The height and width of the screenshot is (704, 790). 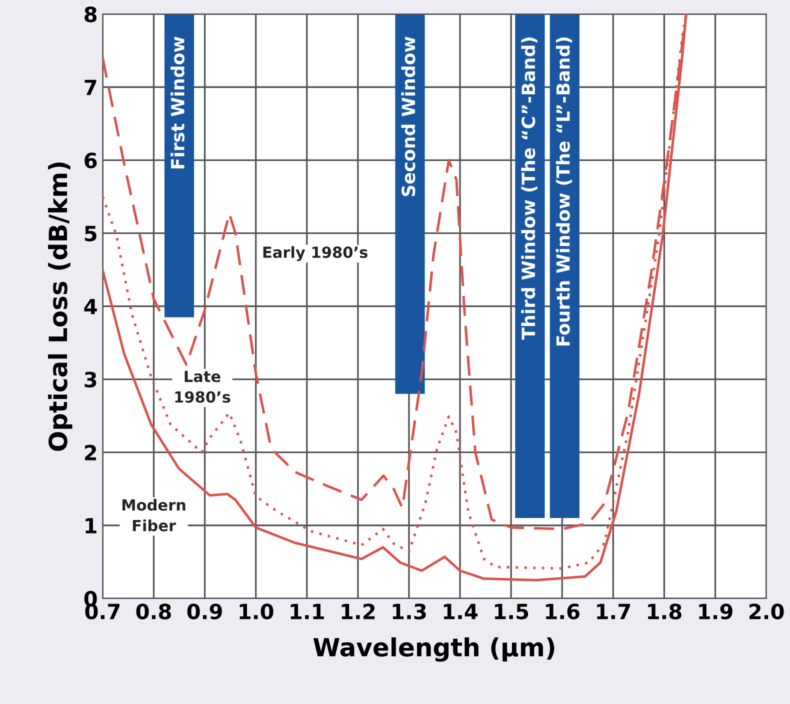 What do you see at coordinates (154, 515) in the screenshot?
I see `annotation: Modern Fiber` at bounding box center [154, 515].